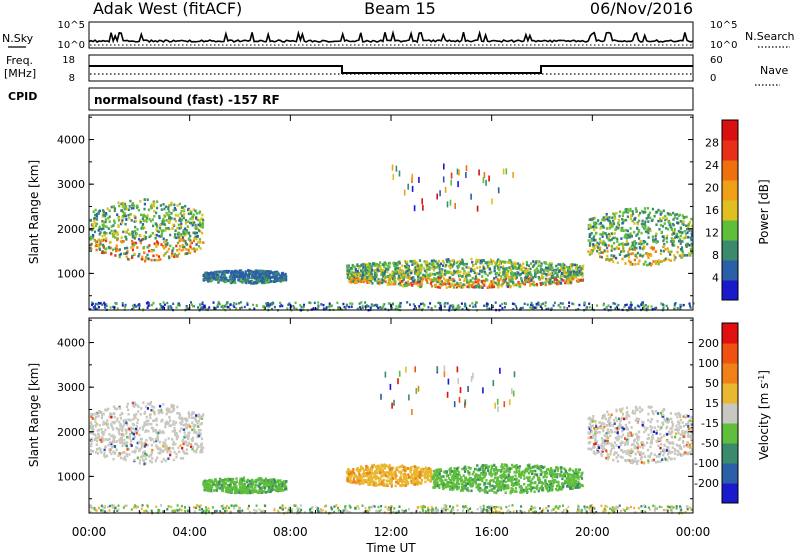 The image size is (800, 554). Describe the element at coordinates (71, 45) in the screenshot. I see `nsky-tick-bottom: 10^0` at that location.